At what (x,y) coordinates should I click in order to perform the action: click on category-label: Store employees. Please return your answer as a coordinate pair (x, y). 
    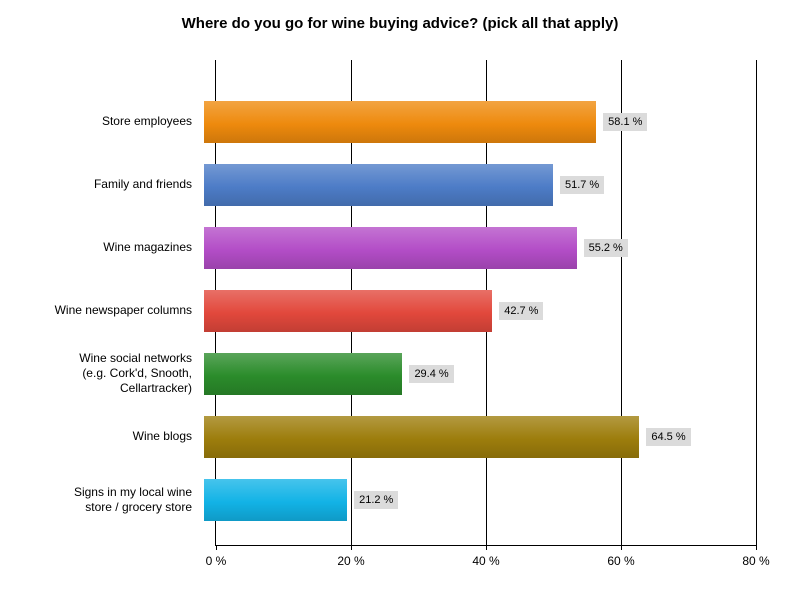
    Looking at the image, I should click on (146, 121).